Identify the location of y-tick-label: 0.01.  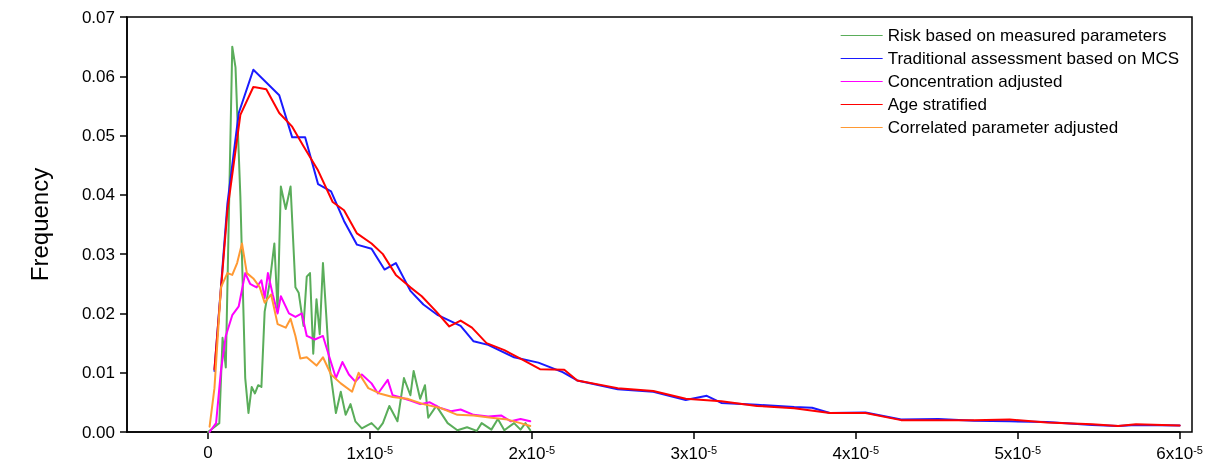
(98, 373).